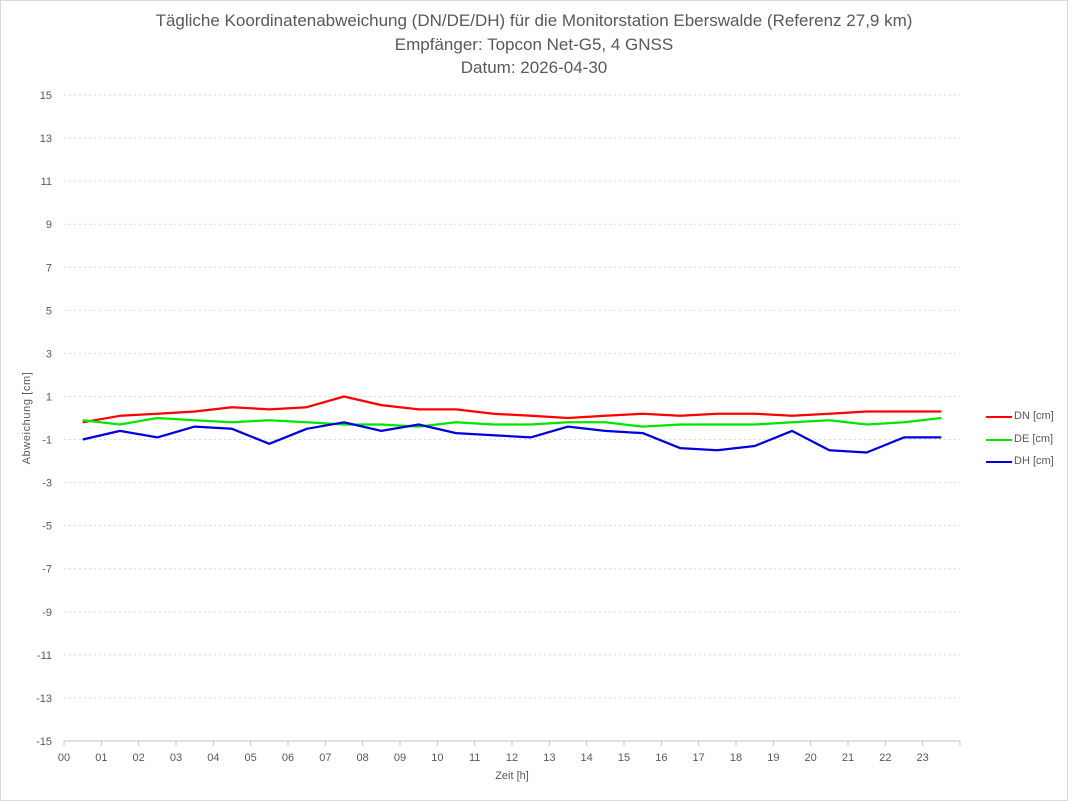  What do you see at coordinates (811, 758) in the screenshot?
I see `x-tick-label: 20` at bounding box center [811, 758].